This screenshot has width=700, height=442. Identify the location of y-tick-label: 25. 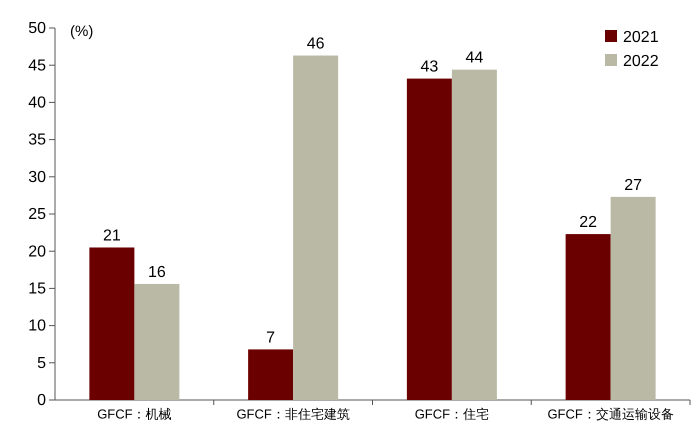
(37, 215).